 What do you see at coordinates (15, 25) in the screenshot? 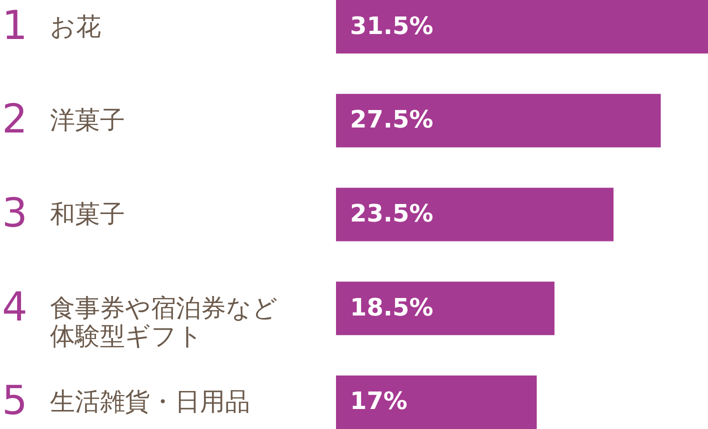
I see `text: 1` at bounding box center [15, 25].